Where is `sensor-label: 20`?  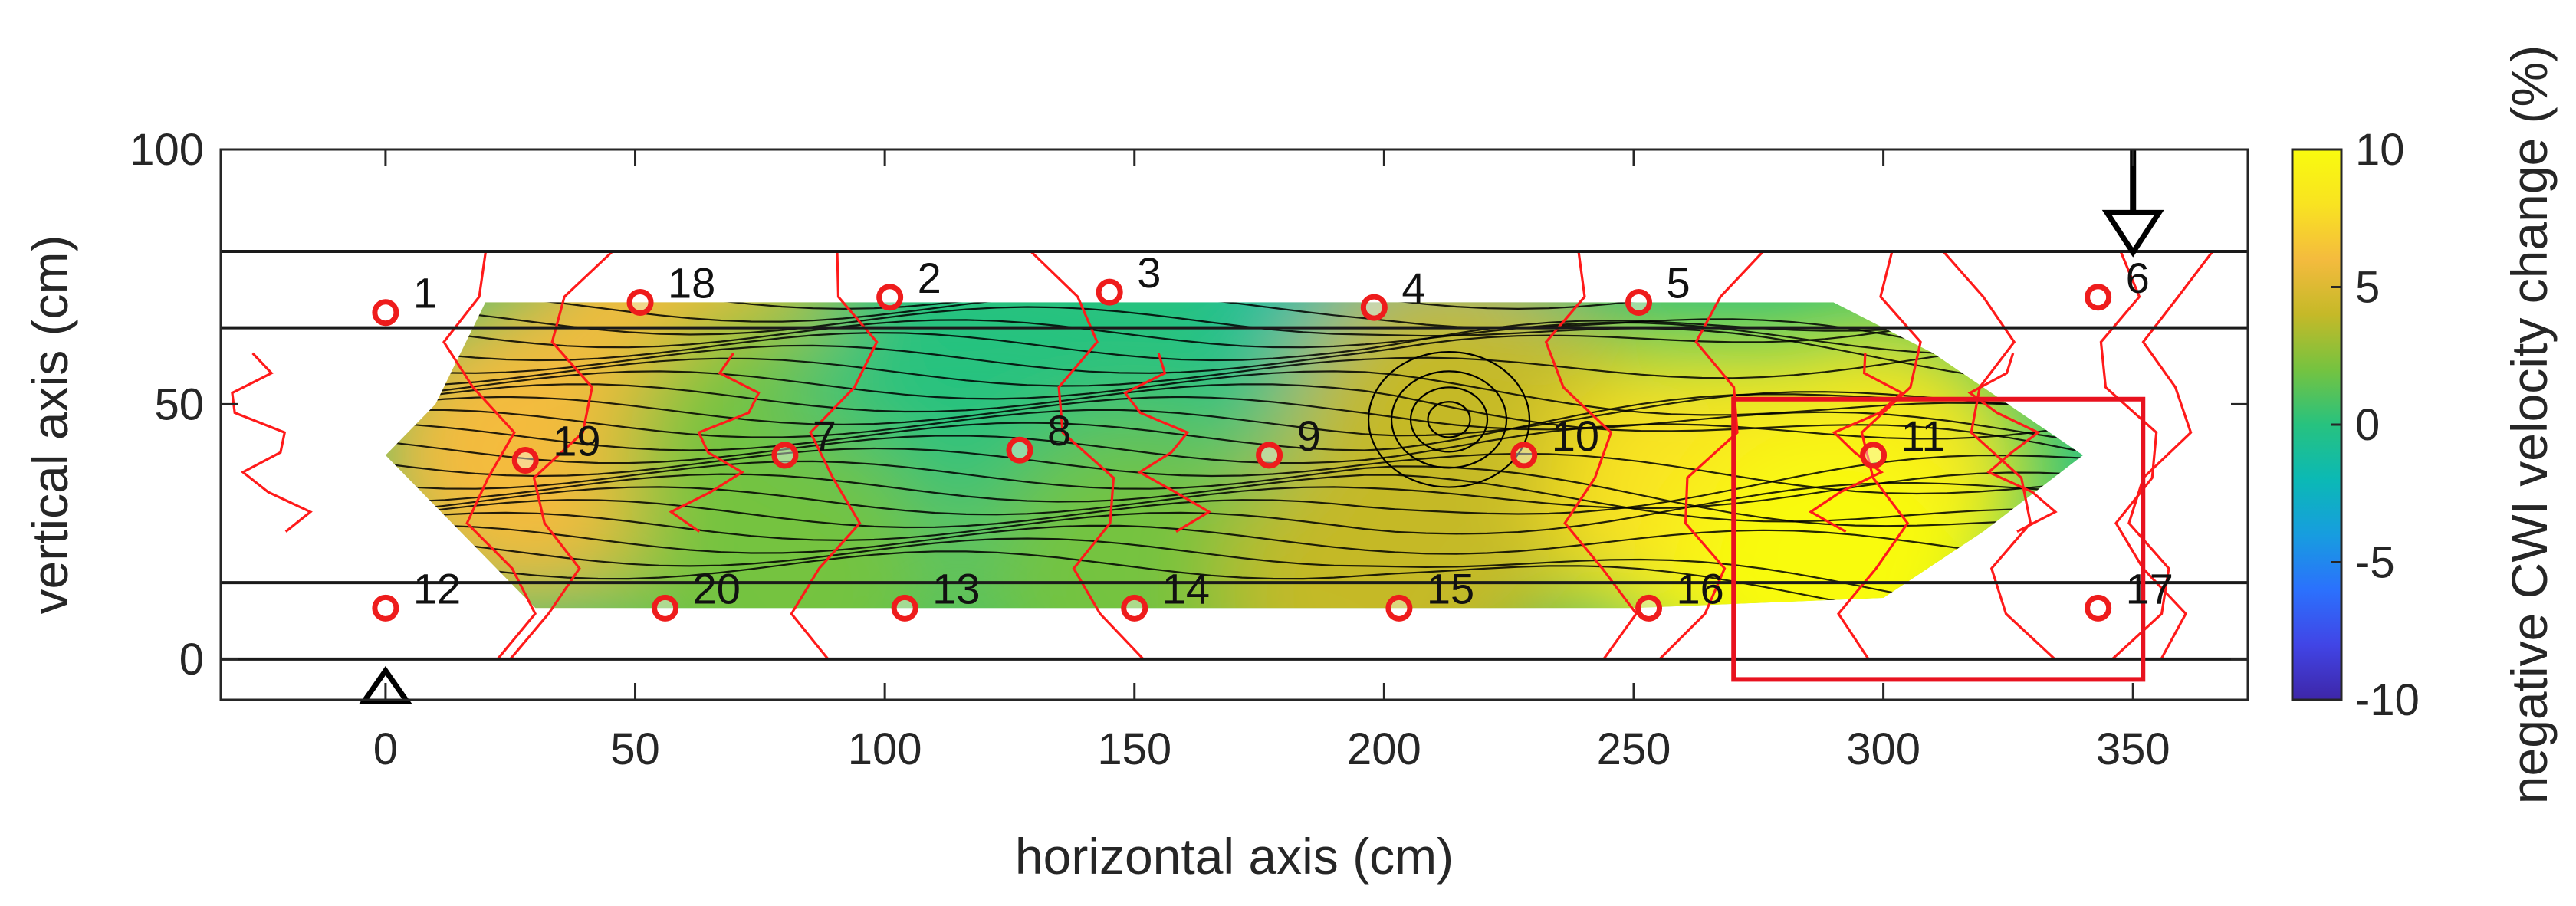 sensor-label: 20 is located at coordinates (717, 588).